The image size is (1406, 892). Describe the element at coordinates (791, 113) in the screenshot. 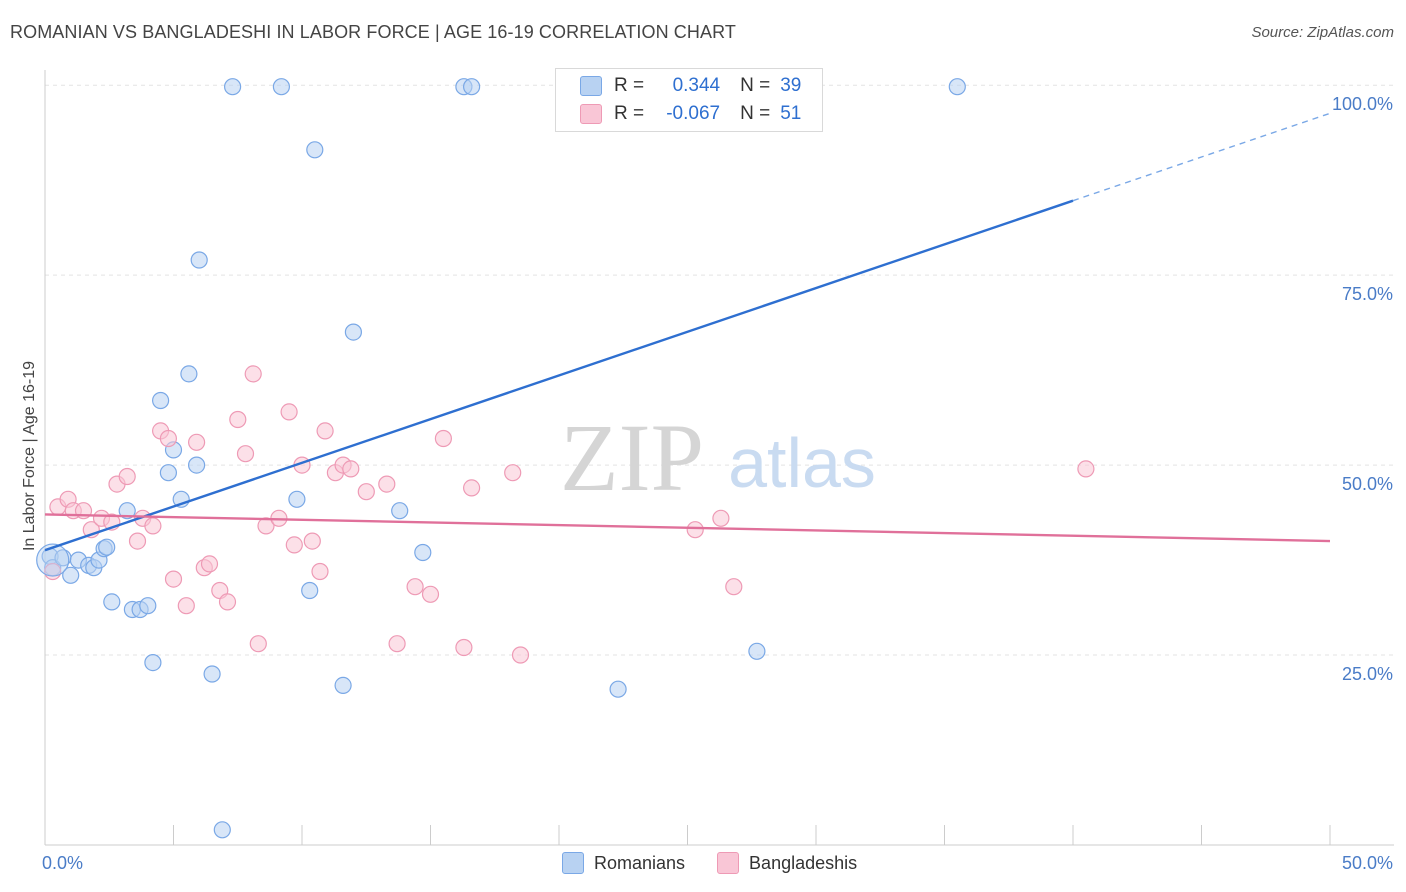

I see `legend-n-value-bangladeshis: 51` at that location.